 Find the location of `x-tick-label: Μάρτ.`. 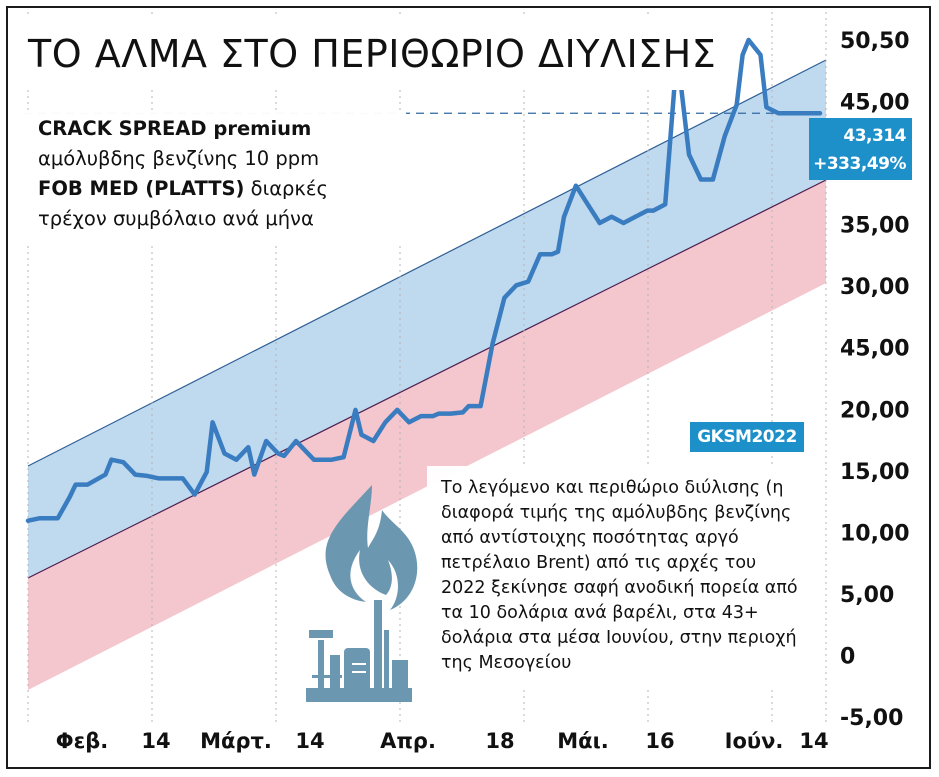

x-tick-label: Μάρτ. is located at coordinates (236, 741).